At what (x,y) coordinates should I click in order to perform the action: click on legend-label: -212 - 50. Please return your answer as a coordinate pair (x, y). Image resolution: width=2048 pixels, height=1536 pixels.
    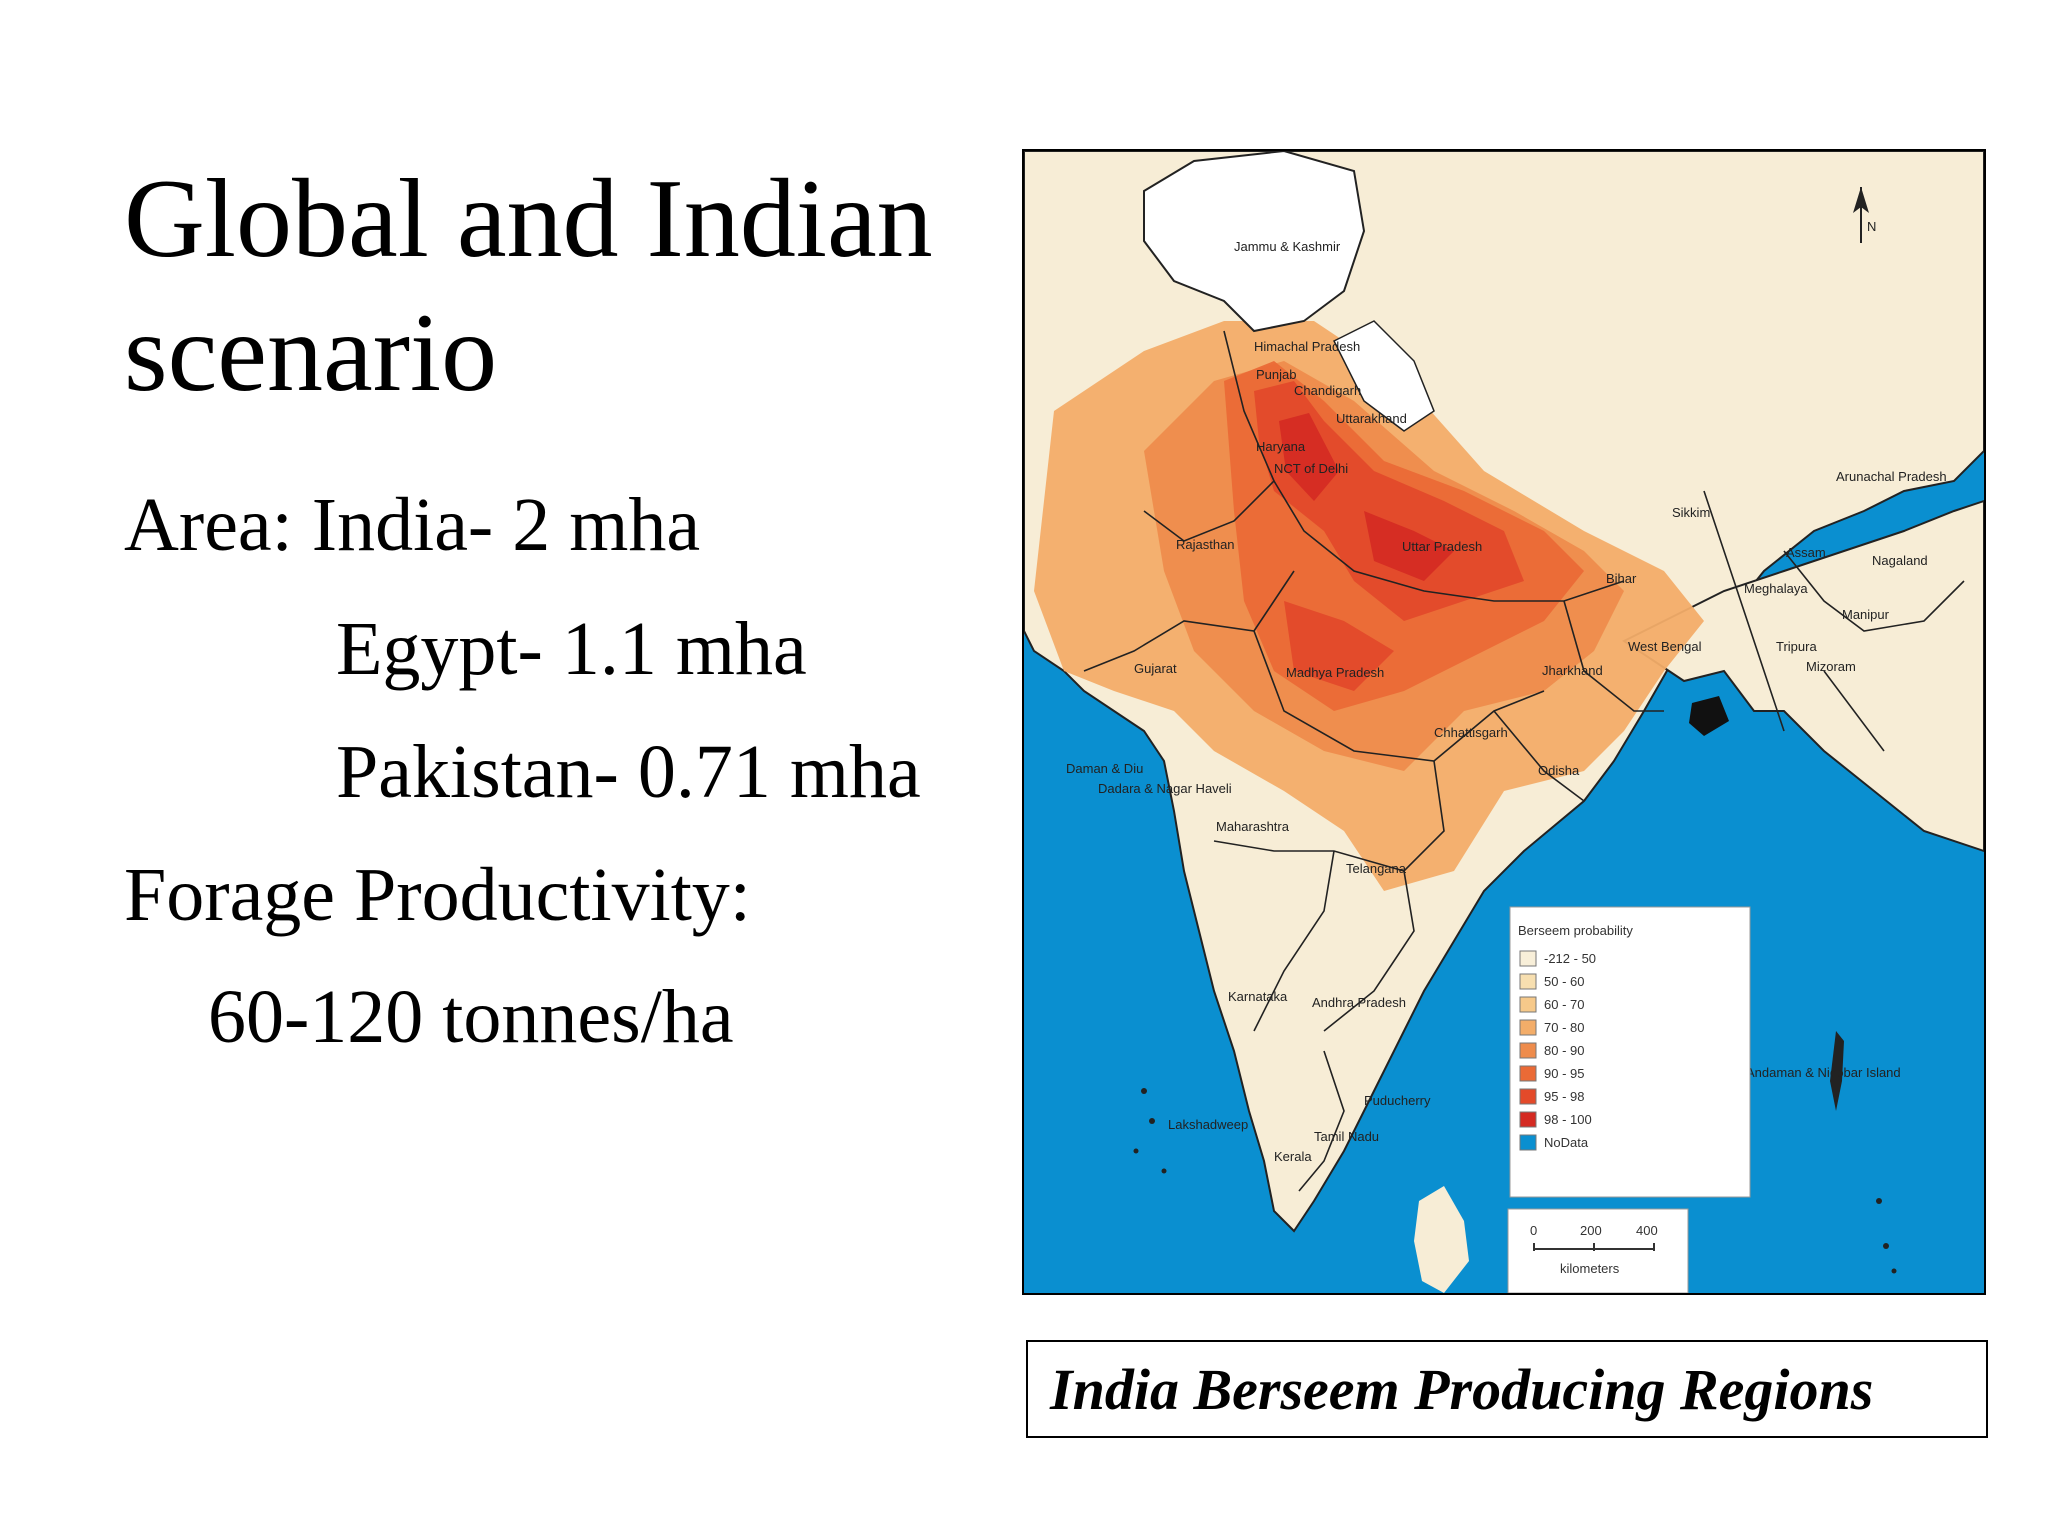
    Looking at the image, I should click on (1570, 958).